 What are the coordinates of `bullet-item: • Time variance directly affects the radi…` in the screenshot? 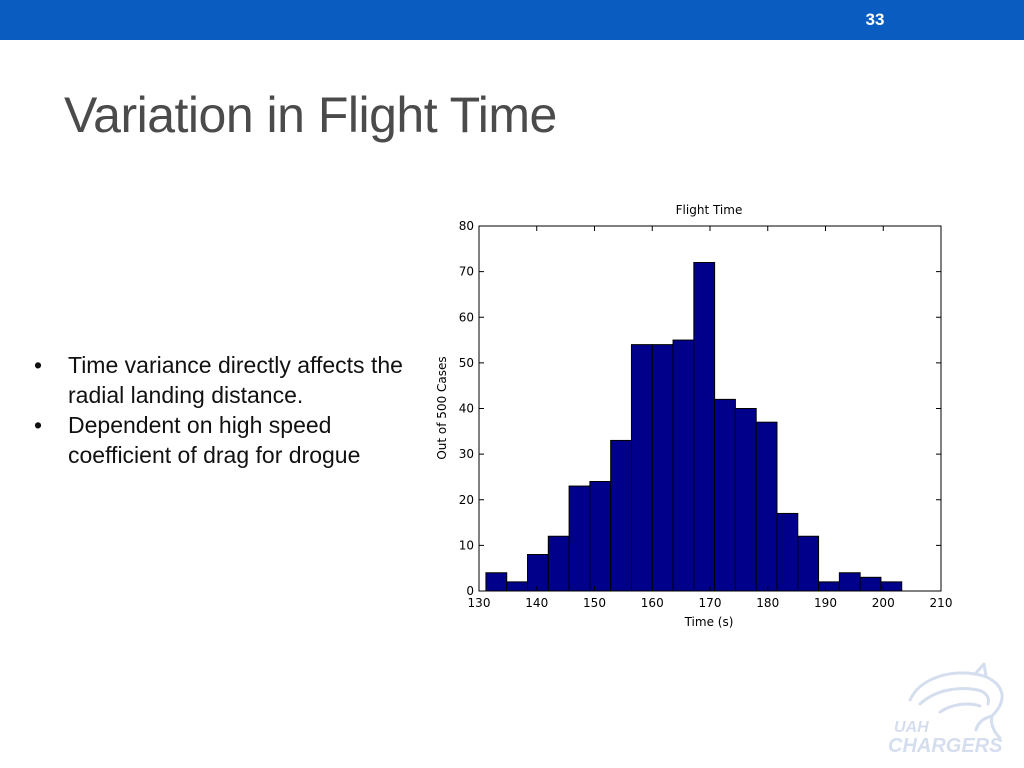 It's located at (220, 380).